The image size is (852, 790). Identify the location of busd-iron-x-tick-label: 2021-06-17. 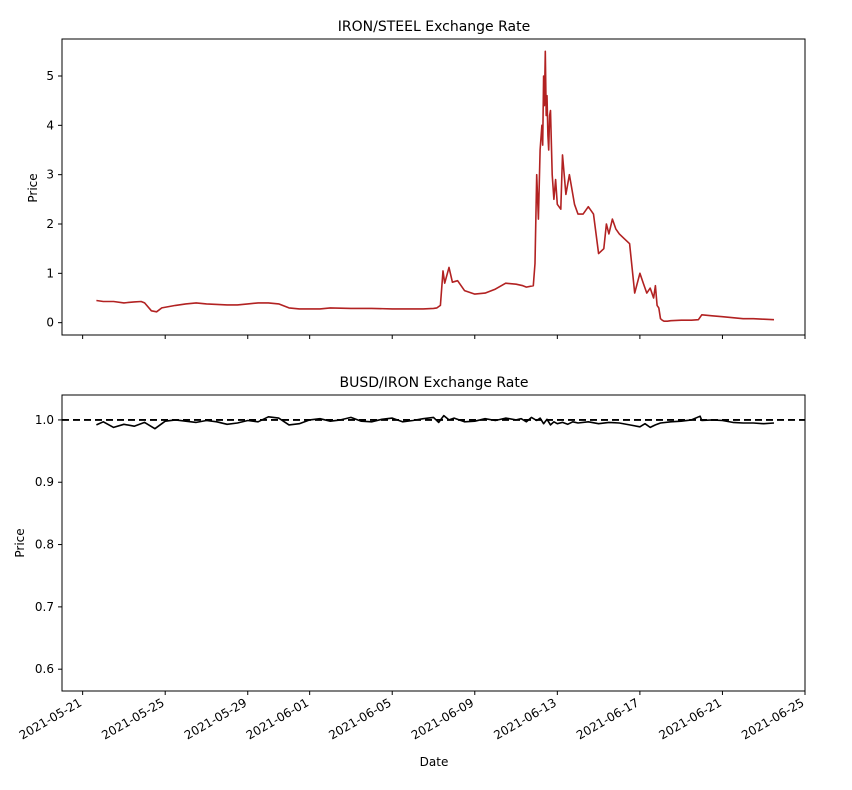
(607, 718).